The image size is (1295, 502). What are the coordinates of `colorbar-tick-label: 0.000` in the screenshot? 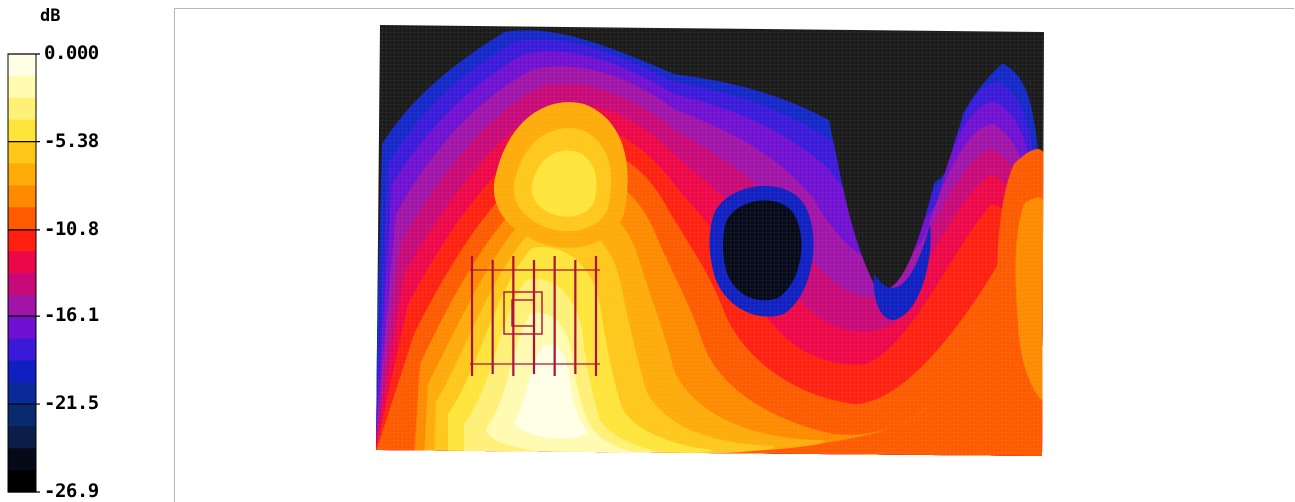 It's located at (71, 53).